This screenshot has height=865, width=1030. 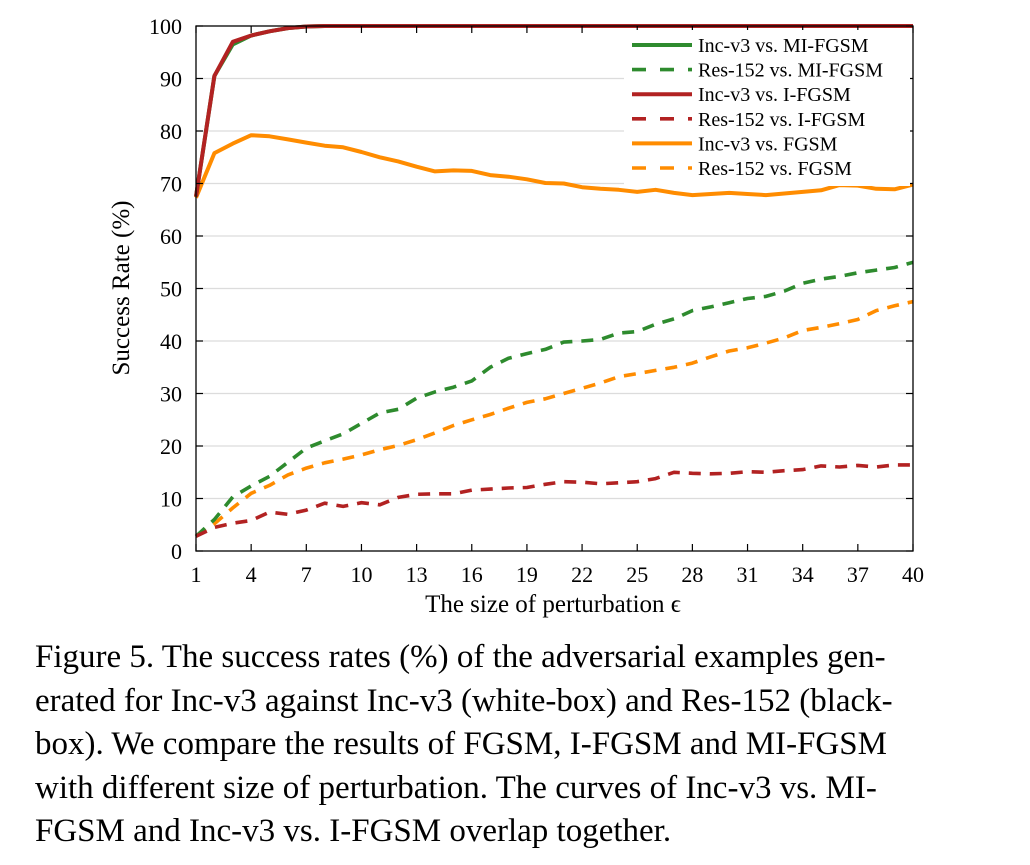 What do you see at coordinates (171, 79) in the screenshot?
I see `y-tick-label: 90` at bounding box center [171, 79].